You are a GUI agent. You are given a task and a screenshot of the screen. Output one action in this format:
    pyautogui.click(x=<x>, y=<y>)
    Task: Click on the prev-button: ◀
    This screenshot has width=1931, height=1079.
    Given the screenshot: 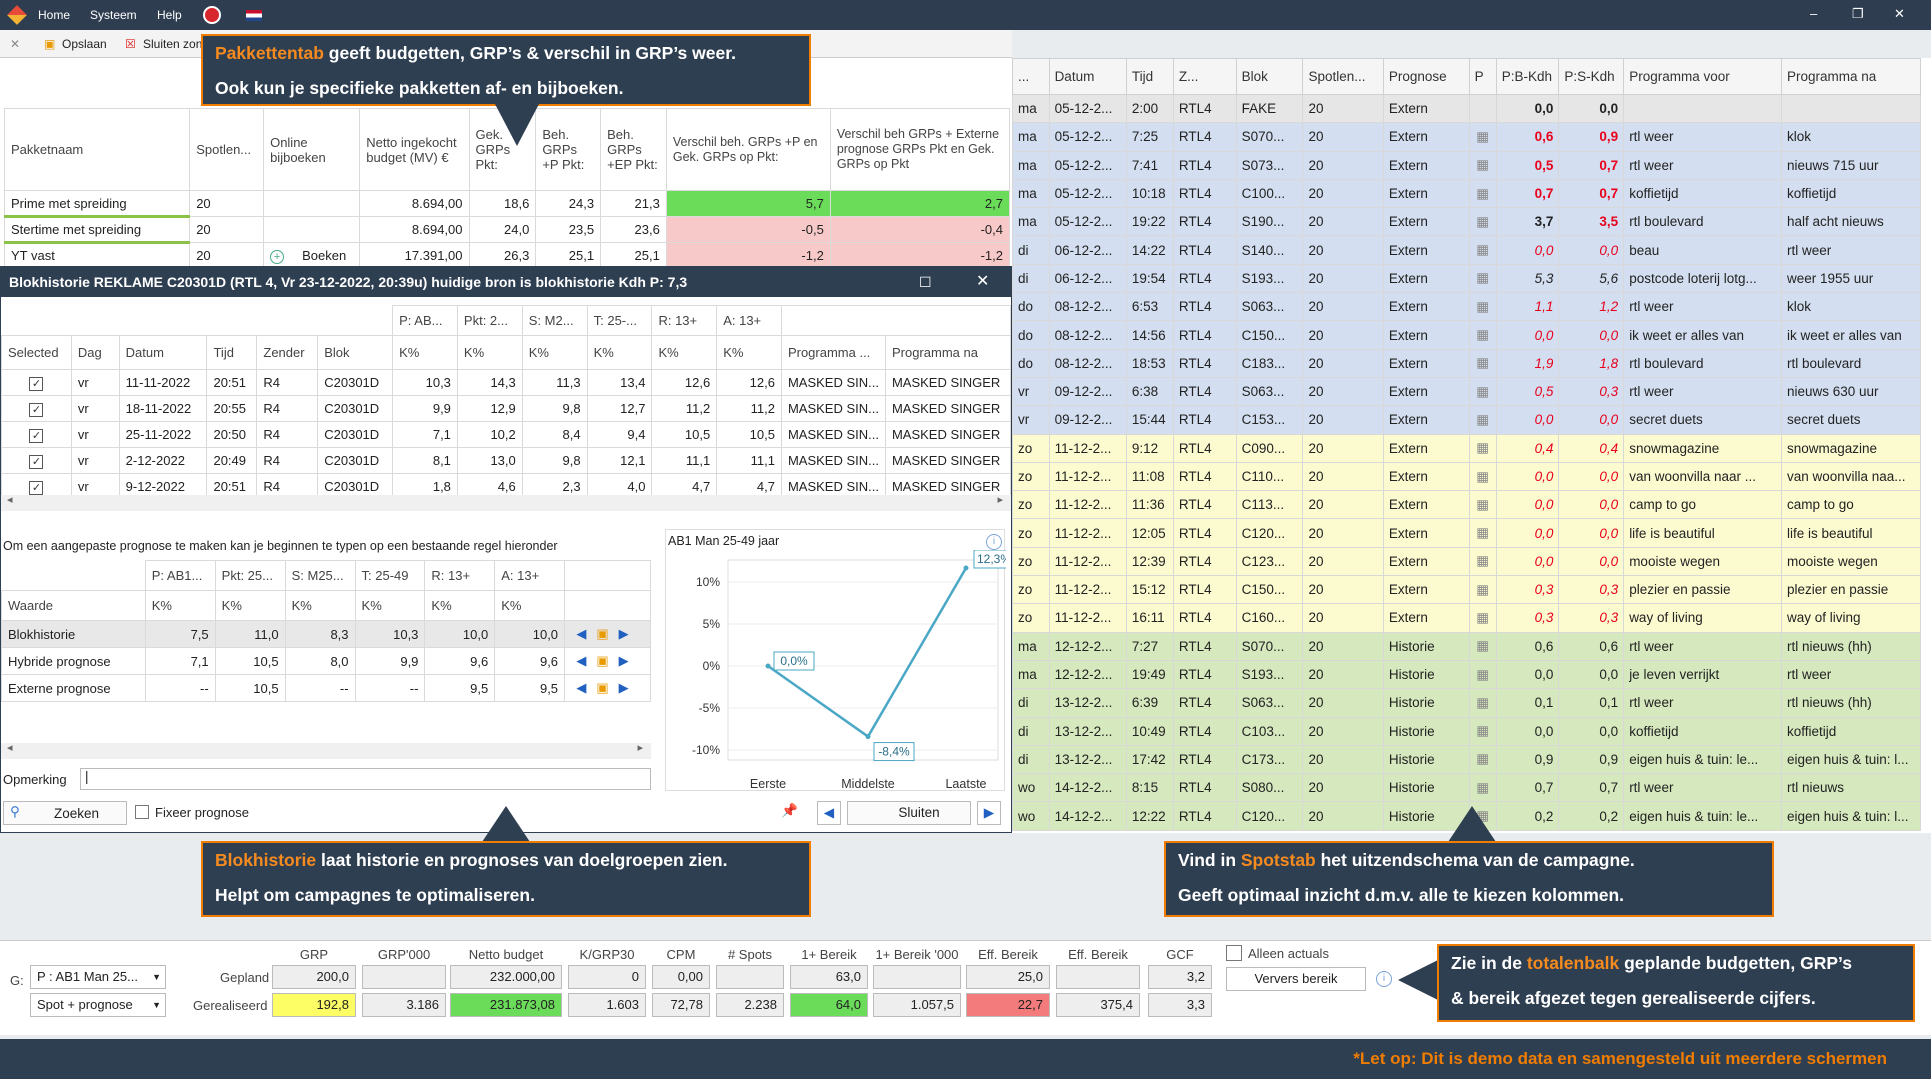 What is the action you would take?
    pyautogui.click(x=829, y=813)
    